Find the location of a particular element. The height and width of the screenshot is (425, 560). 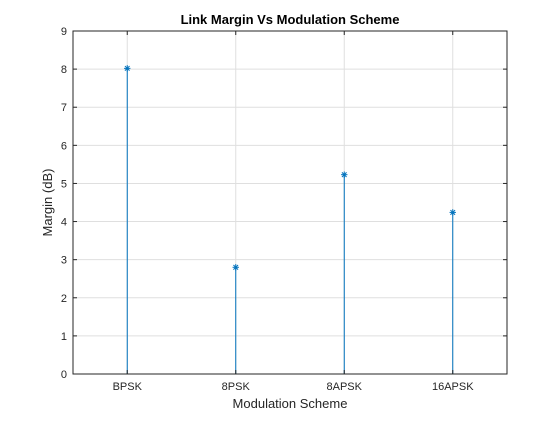

y-tick-label: 6 is located at coordinates (64, 146).